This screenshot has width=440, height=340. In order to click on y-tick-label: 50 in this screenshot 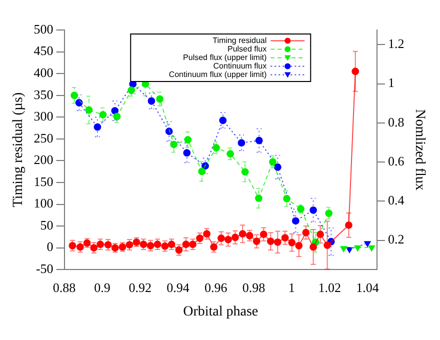, I will do `click(47, 224)`.